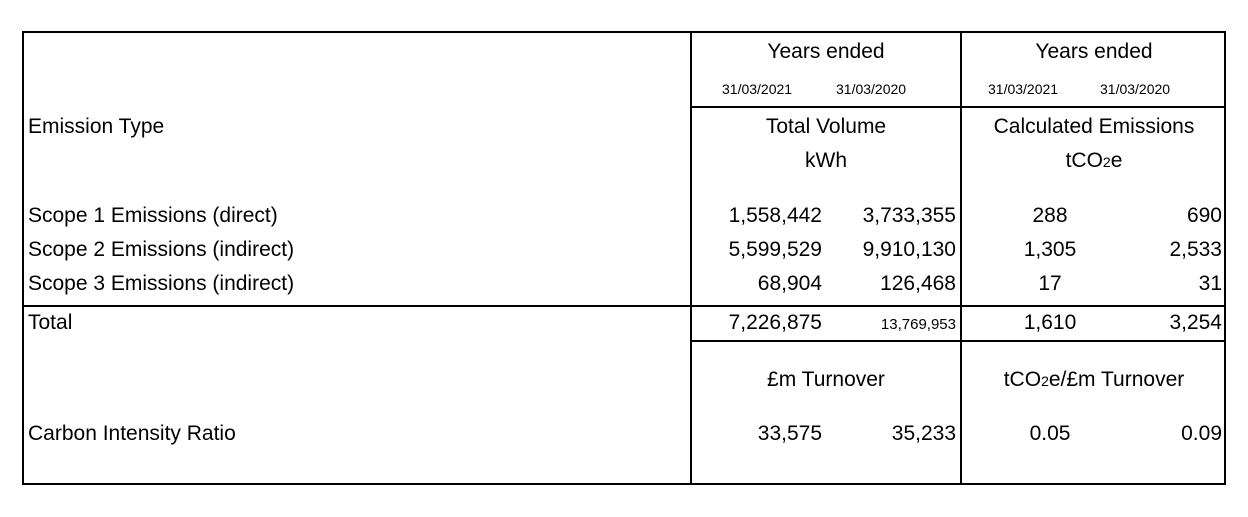 This screenshot has width=1248, height=517. I want to click on turnover-2021: 33,575, so click(789, 433).